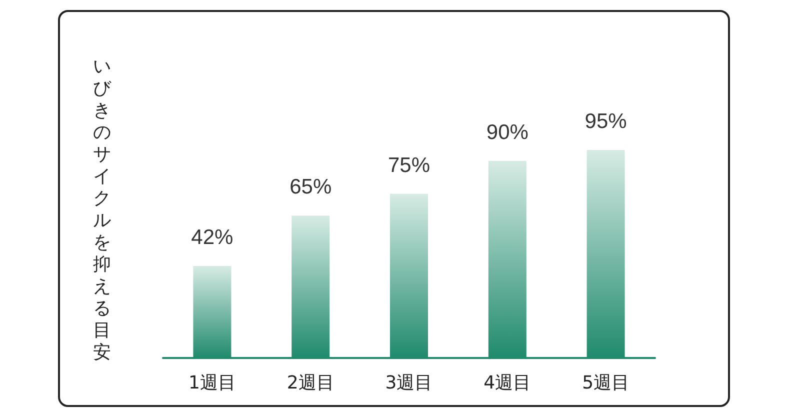 The width and height of the screenshot is (789, 418). What do you see at coordinates (507, 132) in the screenshot?
I see `data-label: 90%` at bounding box center [507, 132].